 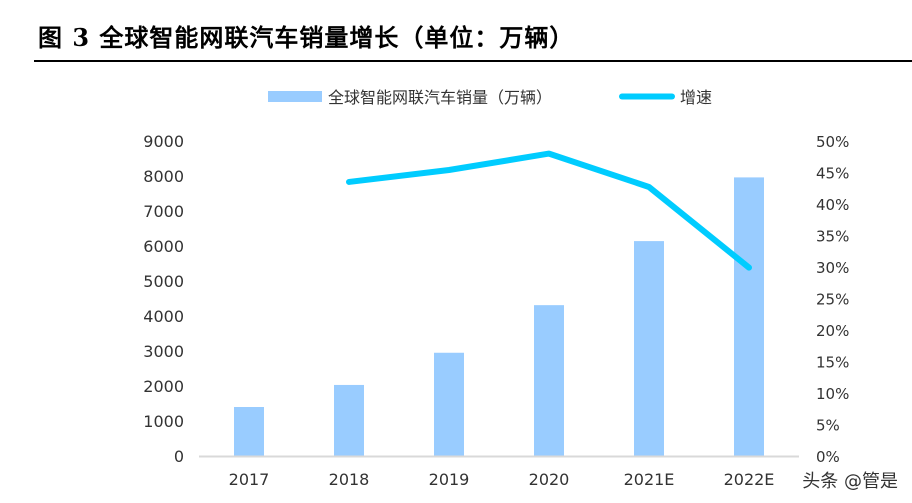 What do you see at coordinates (649, 348) in the screenshot?
I see `bar-2021E` at bounding box center [649, 348].